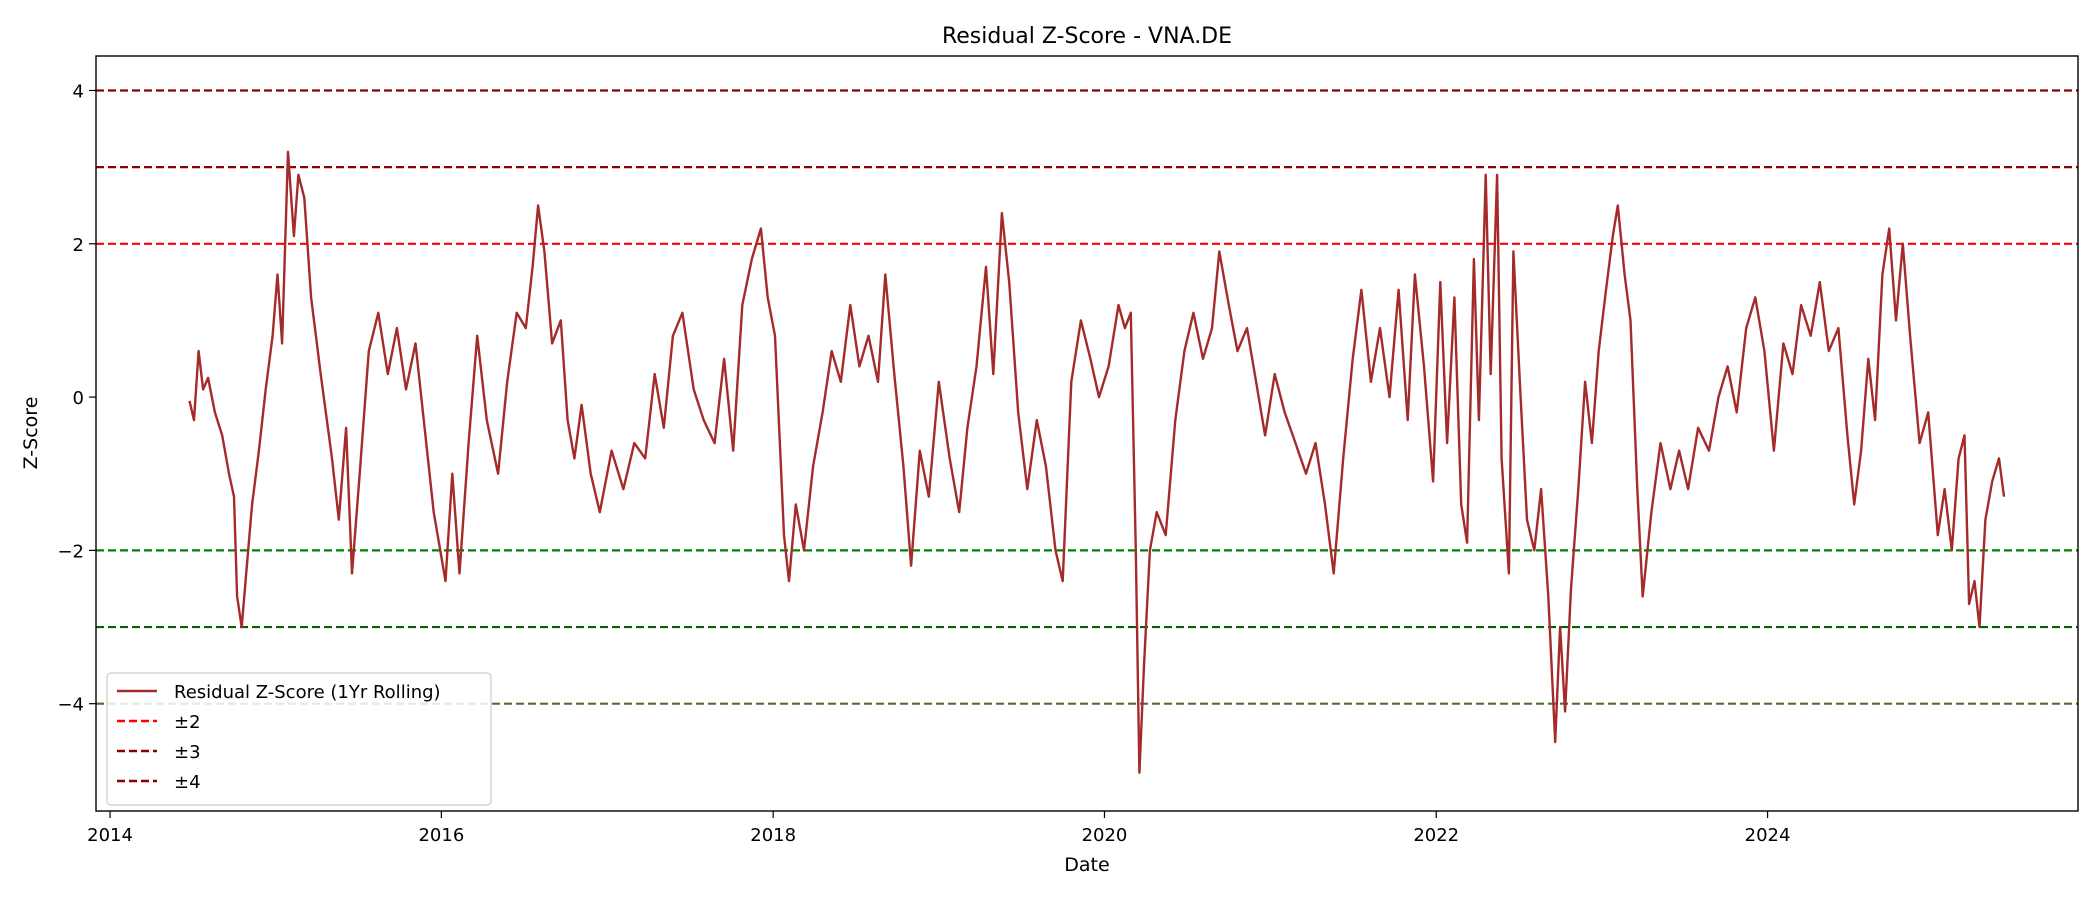  Describe the element at coordinates (1087, 36) in the screenshot. I see `chart-title: Residual Z-Score - VNA.DE` at that location.